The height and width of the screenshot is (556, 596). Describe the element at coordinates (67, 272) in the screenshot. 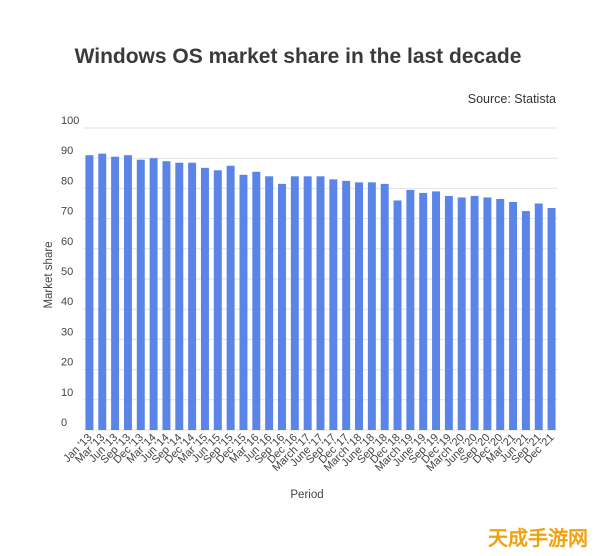

I see `y-tick-label: 50` at that location.